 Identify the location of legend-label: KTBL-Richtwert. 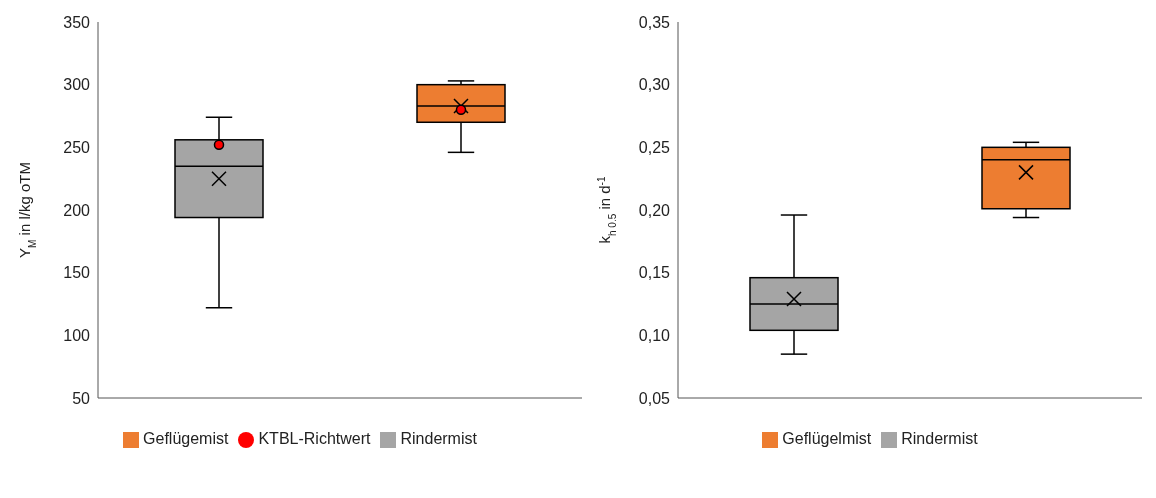
(314, 438).